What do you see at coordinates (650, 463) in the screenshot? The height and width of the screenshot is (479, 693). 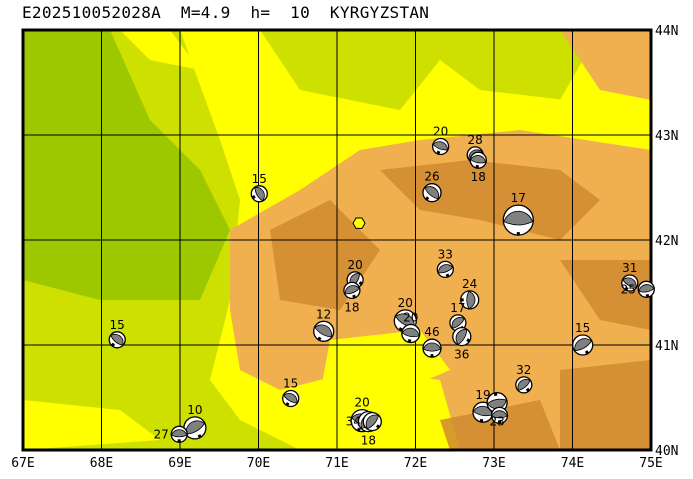 I see `lon-tick-label: 75E` at bounding box center [650, 463].